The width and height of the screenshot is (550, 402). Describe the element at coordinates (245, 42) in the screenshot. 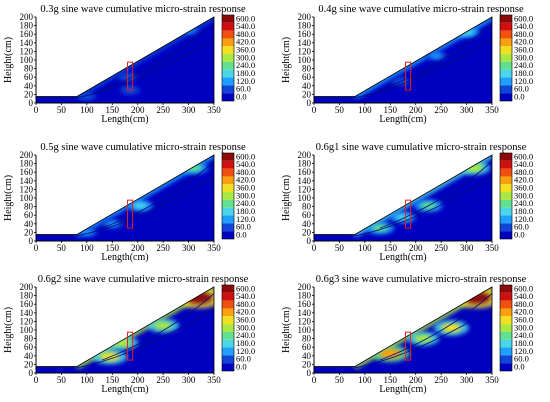

I see `colorbar-tick-label: 420.0` at that location.